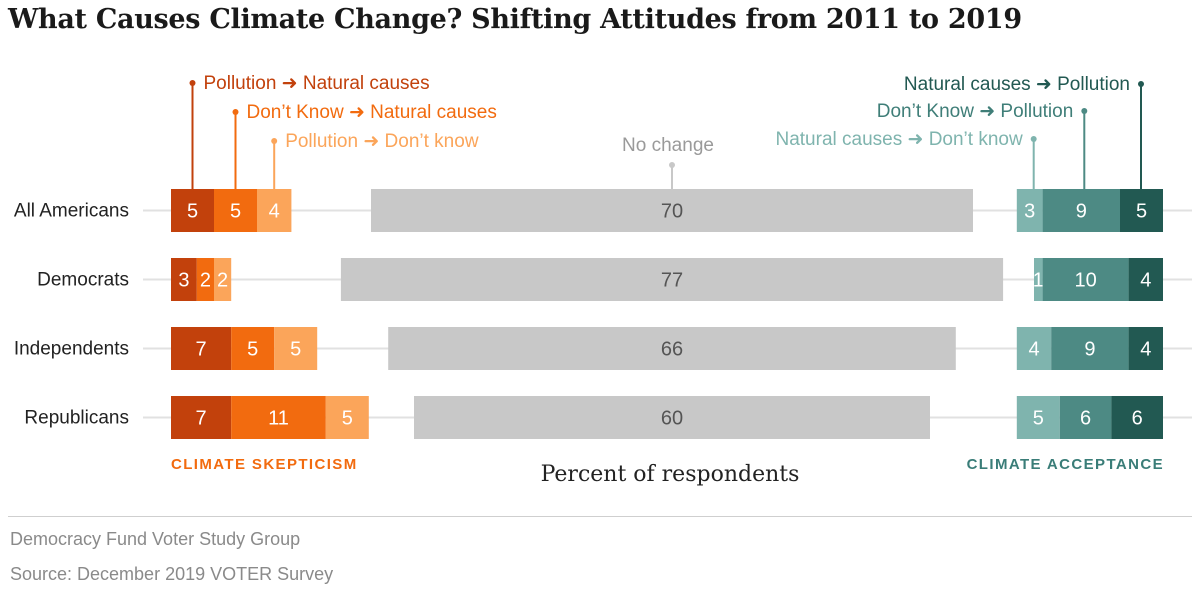  Describe the element at coordinates (83, 280) in the screenshot. I see `category-label-democrats: Democrats` at that location.